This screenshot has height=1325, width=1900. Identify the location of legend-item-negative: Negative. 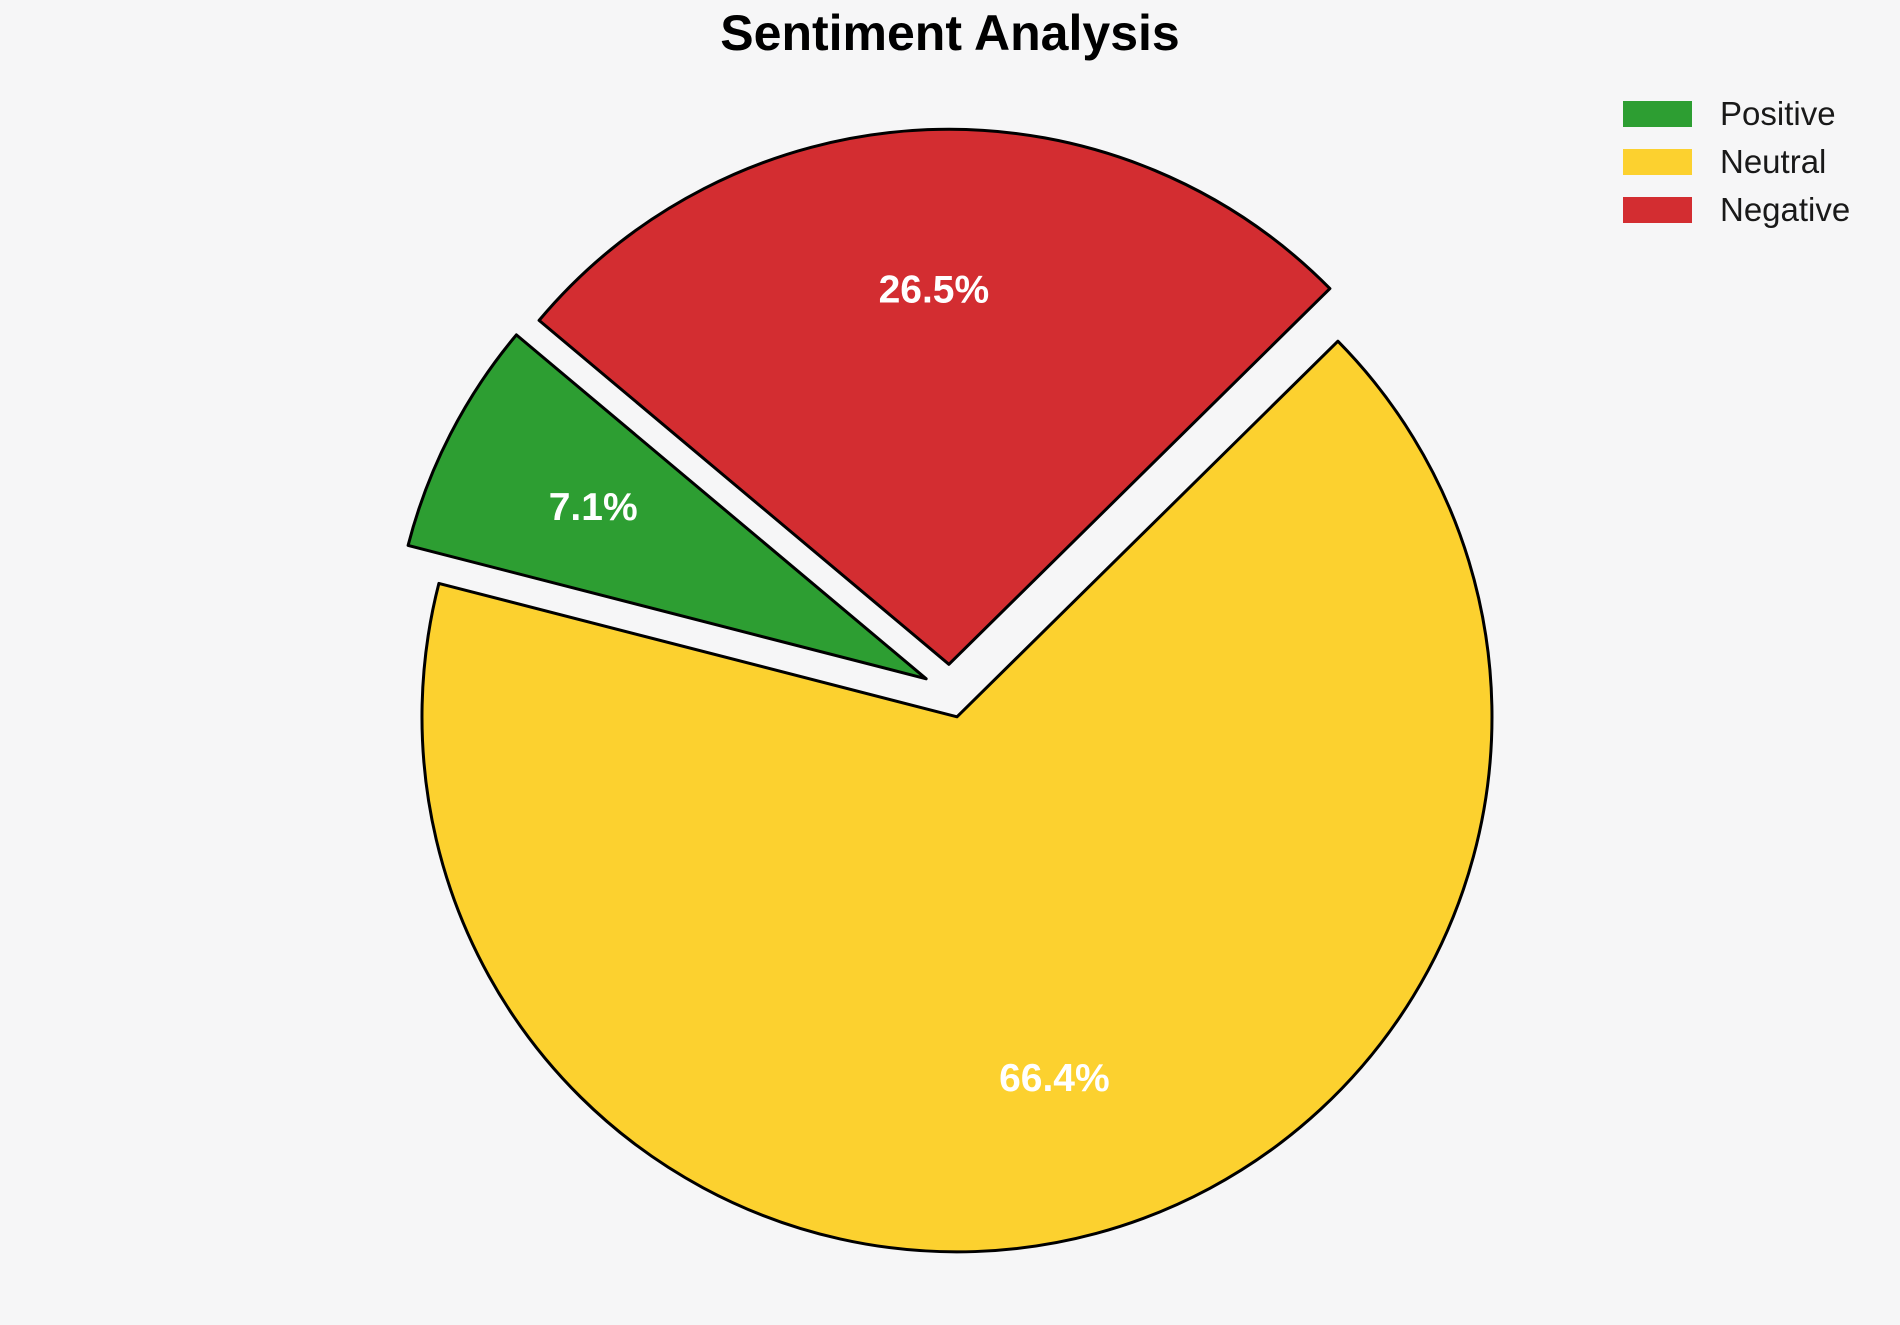
(1737, 209).